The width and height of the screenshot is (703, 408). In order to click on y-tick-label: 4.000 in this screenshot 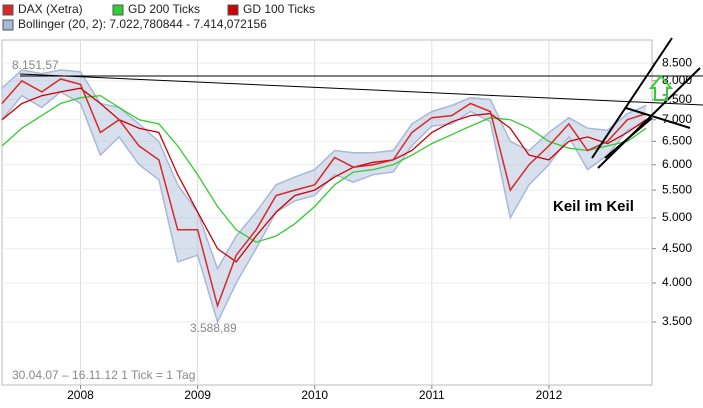, I will do `click(677, 282)`.